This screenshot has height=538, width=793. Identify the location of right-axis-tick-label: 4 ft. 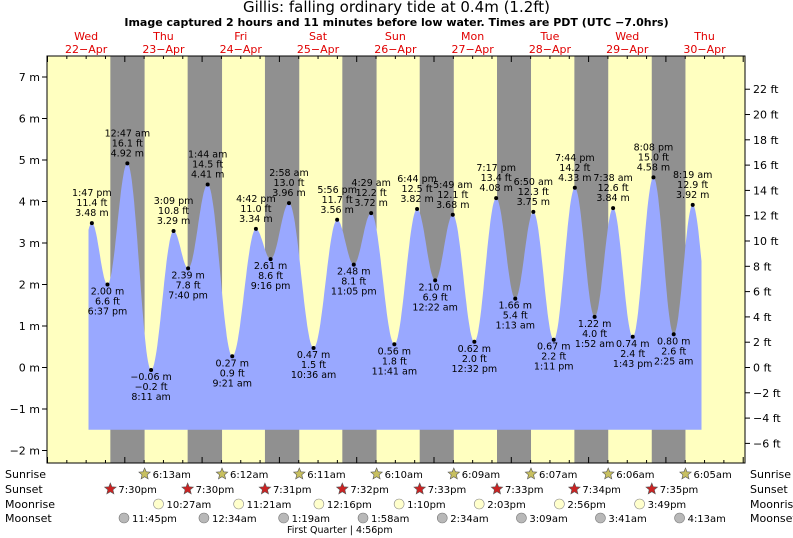
(762, 317).